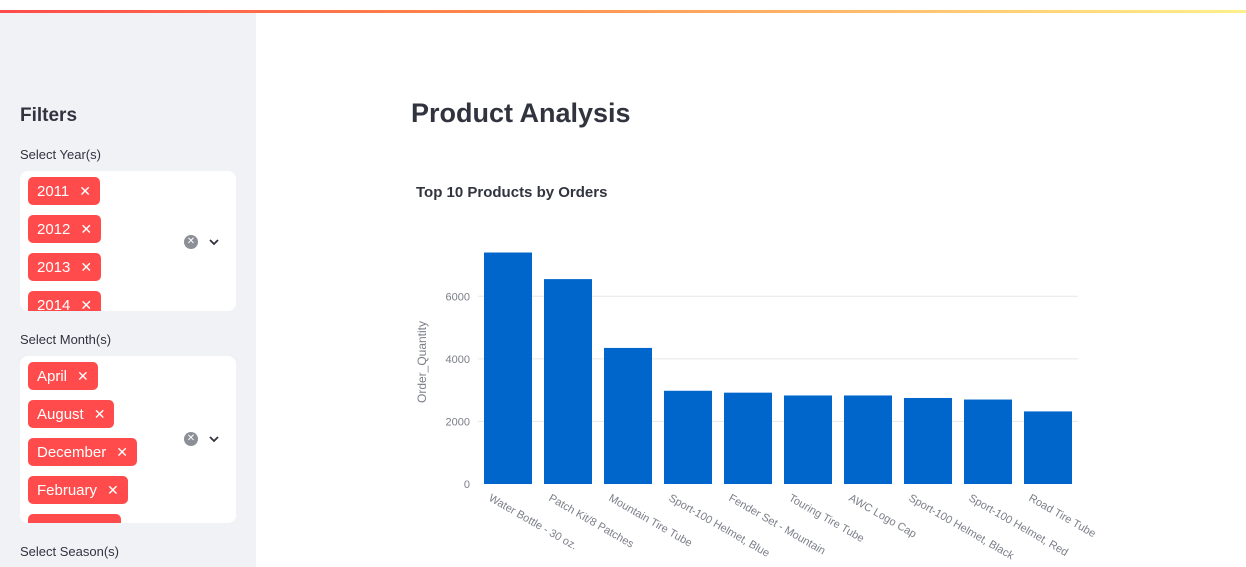 The width and height of the screenshot is (1246, 567). I want to click on month-tag: April ✕, so click(63, 376).